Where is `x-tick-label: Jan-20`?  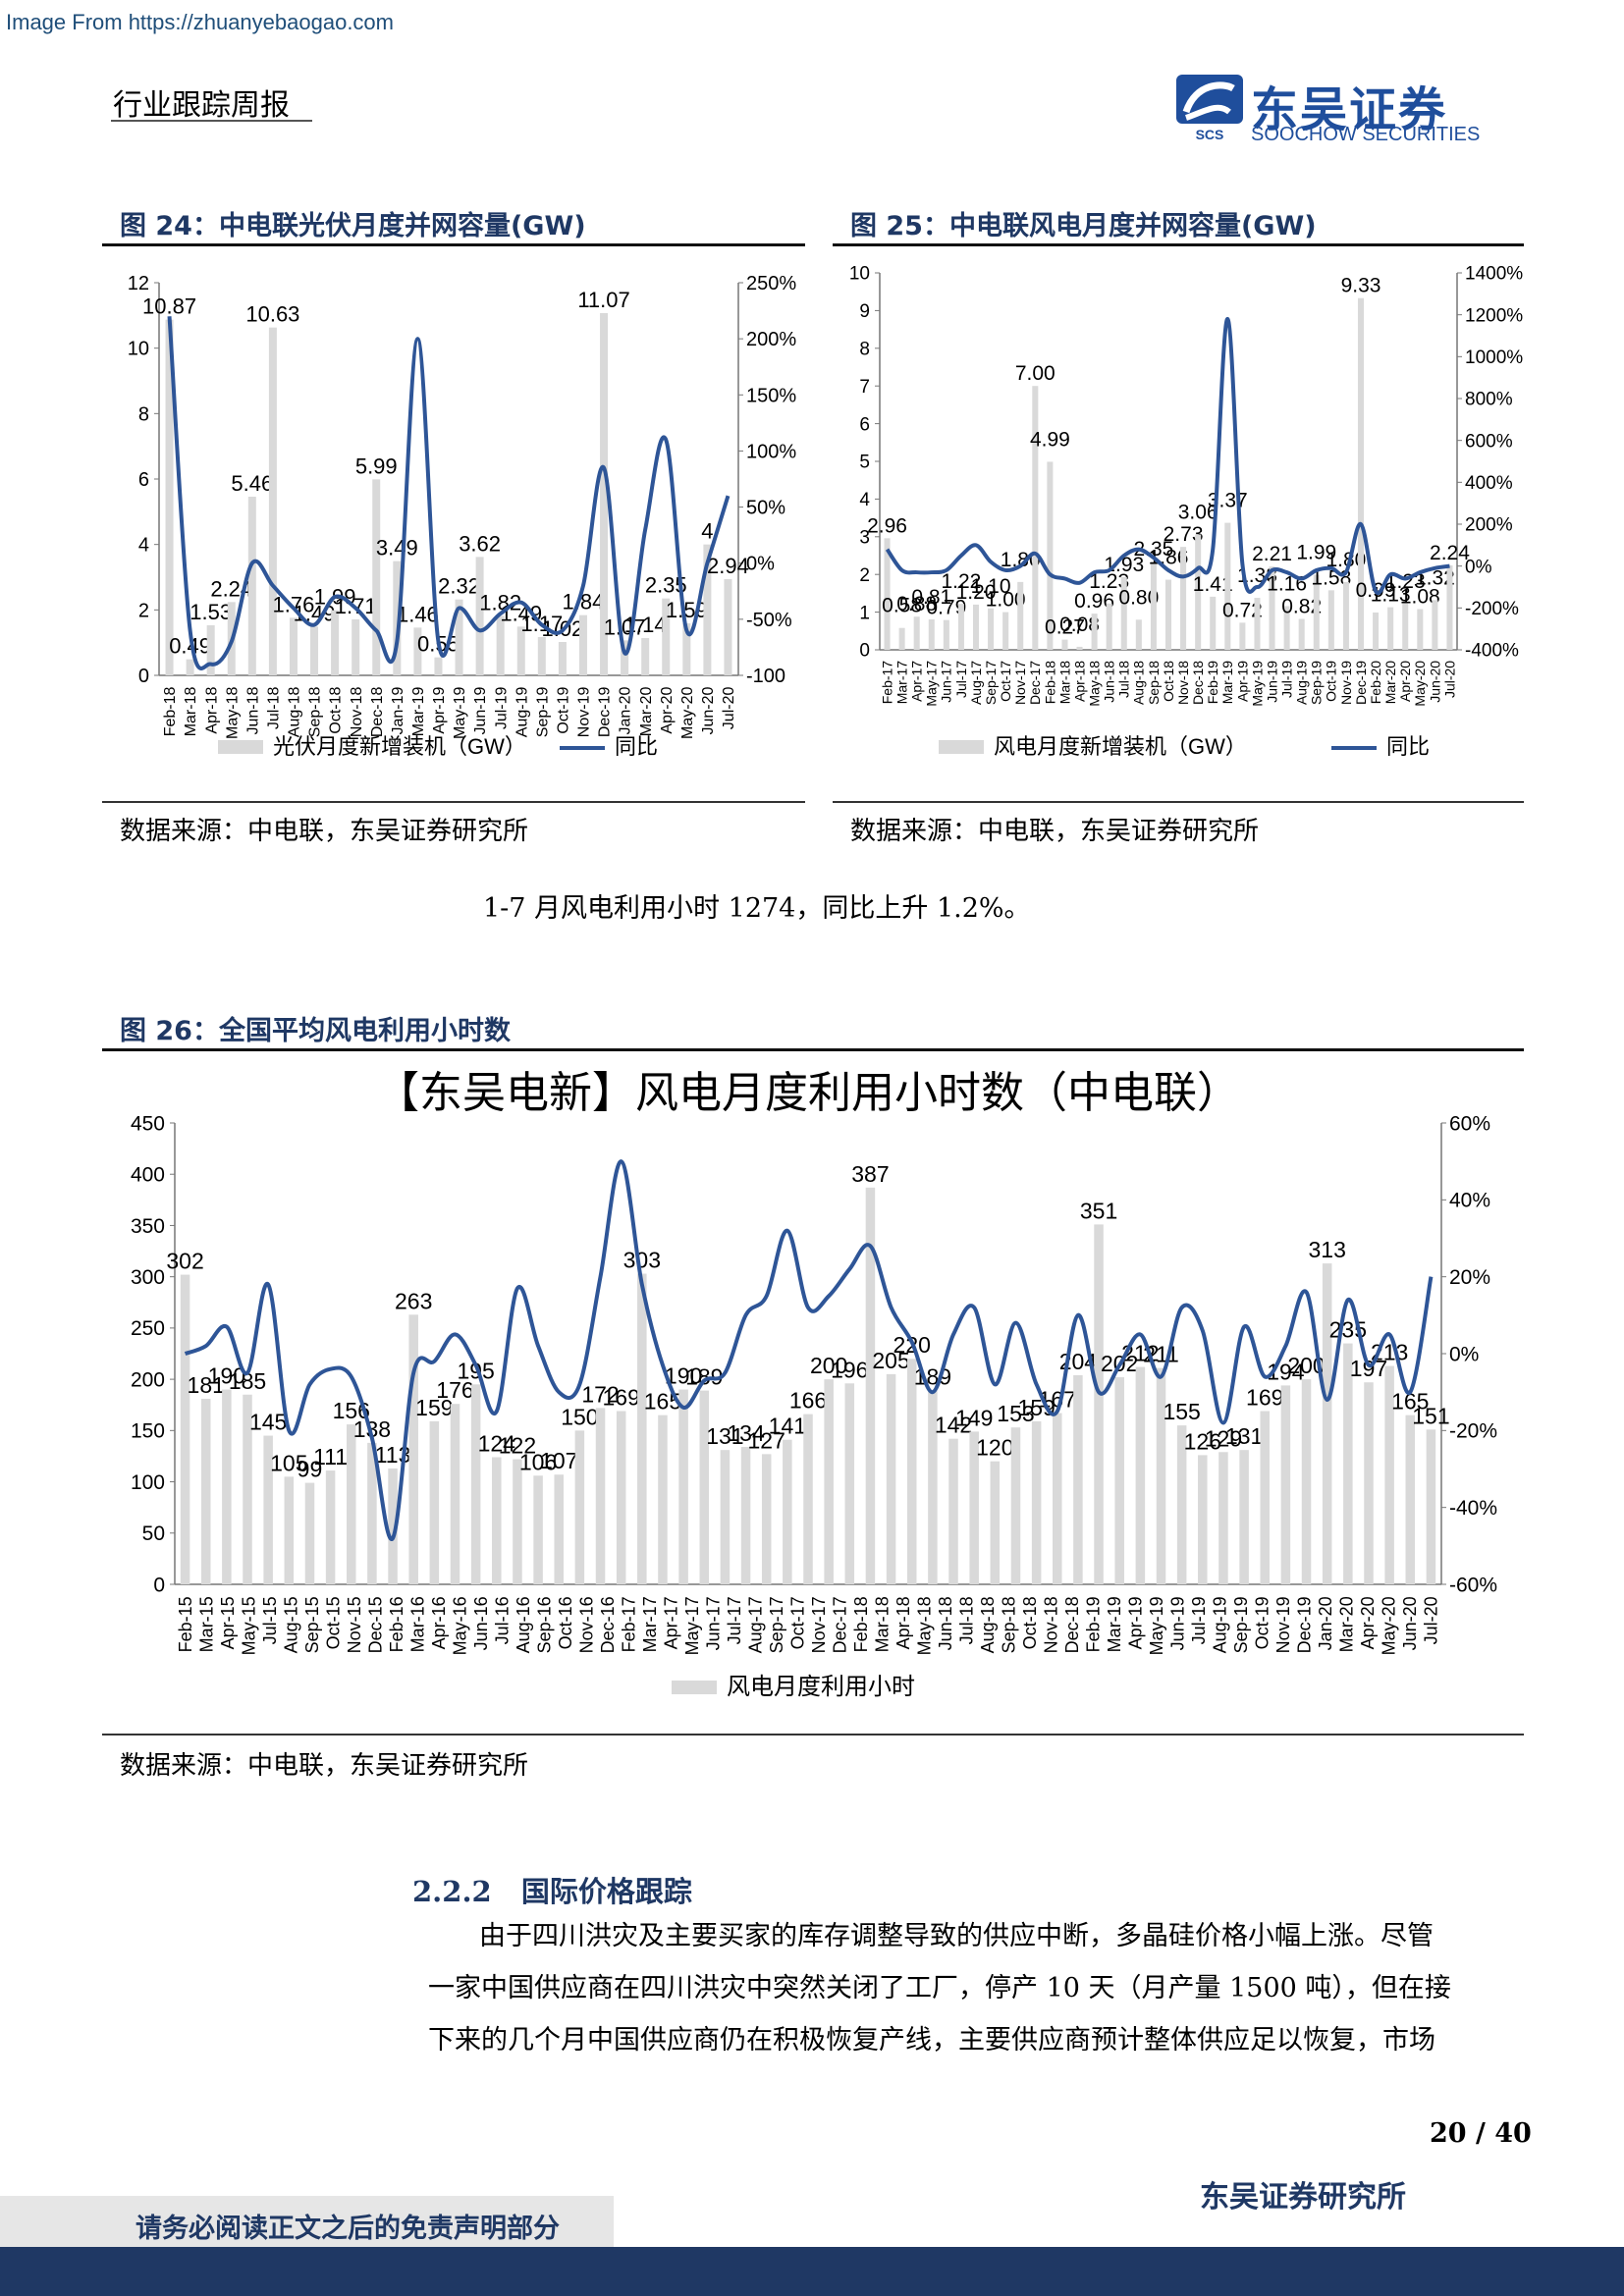 x-tick-label: Jan-20 is located at coordinates (626, 710).